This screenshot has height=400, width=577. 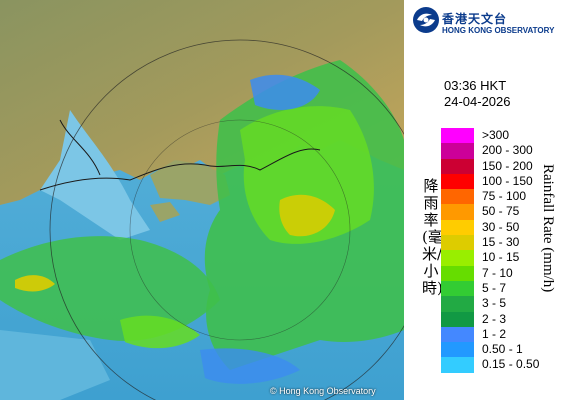 What do you see at coordinates (426, 20) in the screenshot?
I see `hko-logo-icon` at bounding box center [426, 20].